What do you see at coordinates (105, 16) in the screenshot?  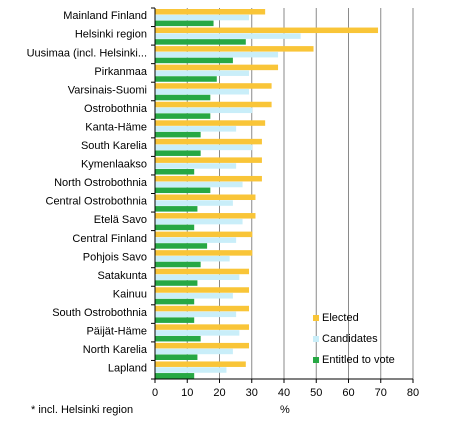 I see `category-label: Mainland Finland` at bounding box center [105, 16].